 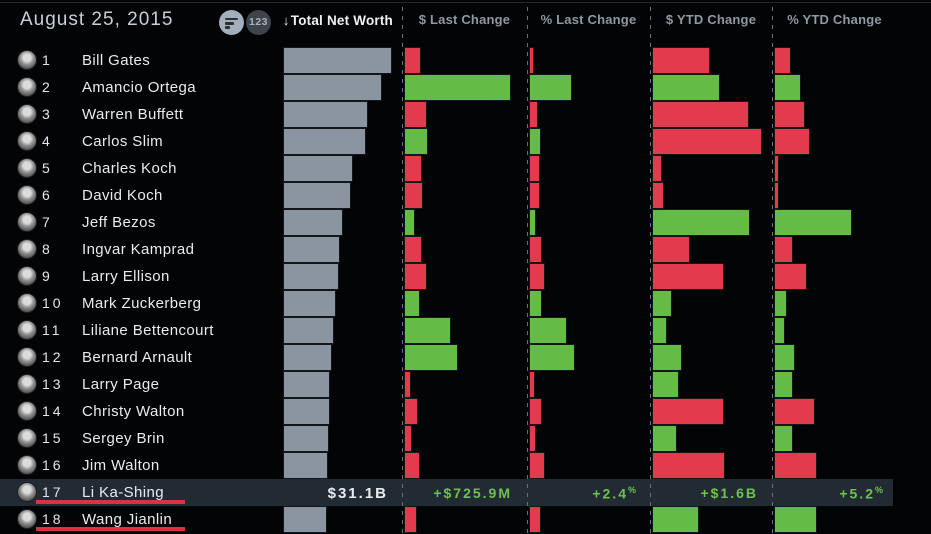 What do you see at coordinates (137, 357) in the screenshot?
I see `person-name: Bernard Arnault` at bounding box center [137, 357].